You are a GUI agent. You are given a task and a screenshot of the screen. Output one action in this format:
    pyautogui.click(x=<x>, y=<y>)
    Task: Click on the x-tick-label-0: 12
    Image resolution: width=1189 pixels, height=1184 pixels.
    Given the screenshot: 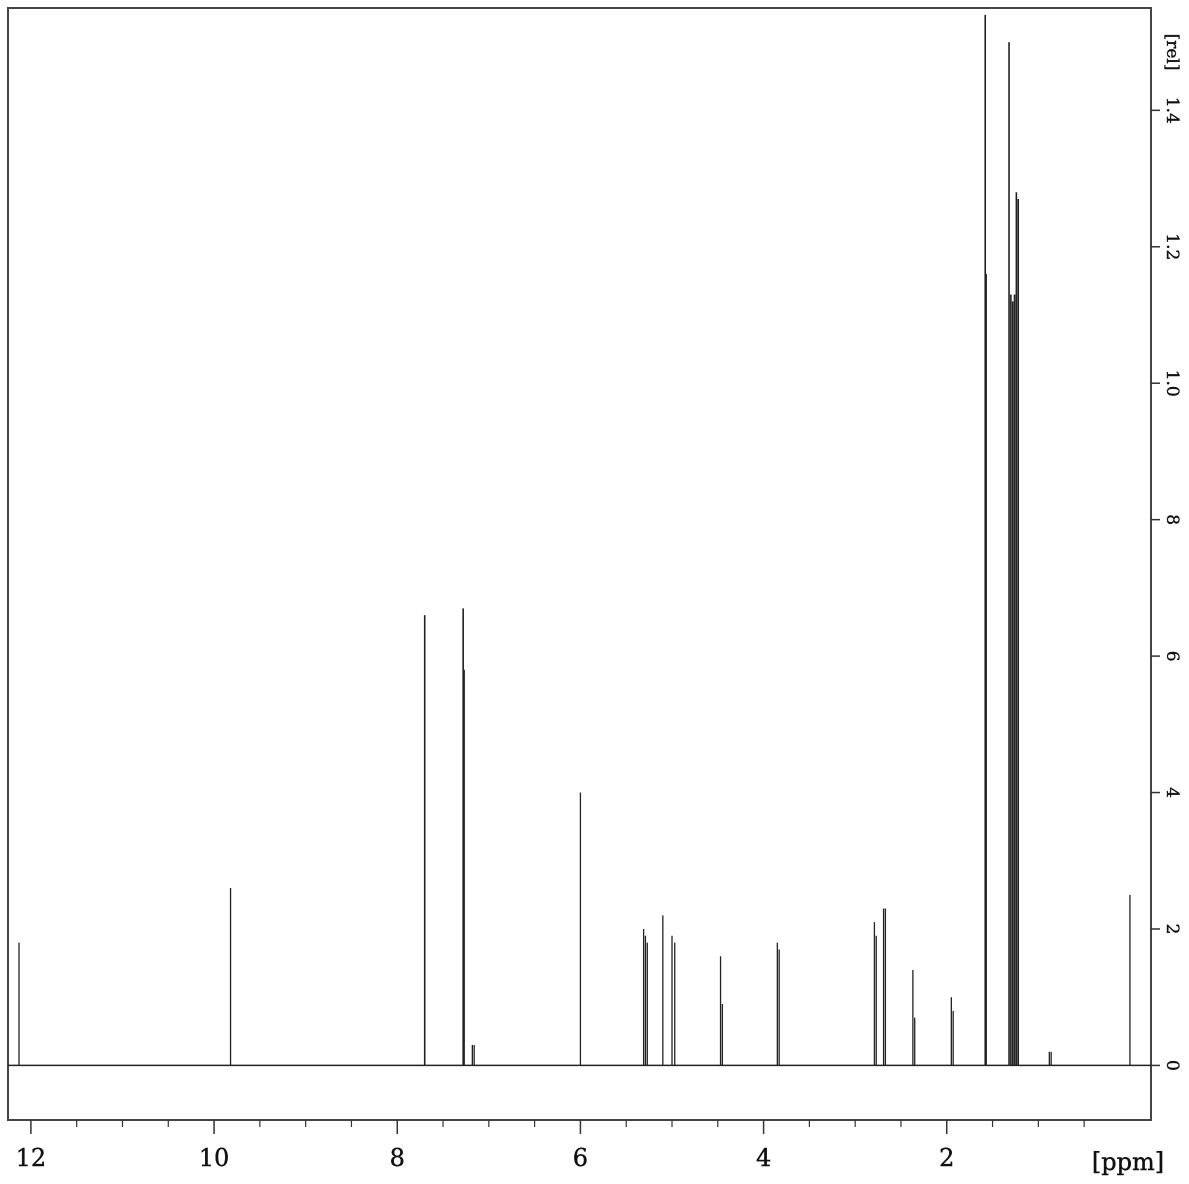 What is the action you would take?
    pyautogui.click(x=31, y=1158)
    